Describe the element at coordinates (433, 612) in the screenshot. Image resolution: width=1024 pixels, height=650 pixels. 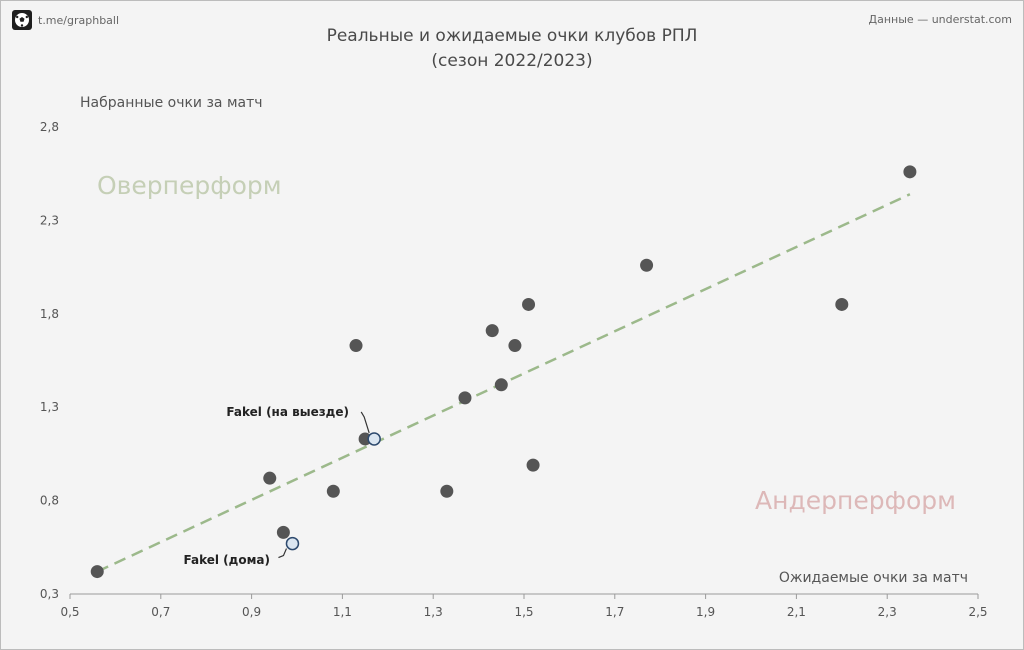
I see `x-tick-label: 1,3` at that location.